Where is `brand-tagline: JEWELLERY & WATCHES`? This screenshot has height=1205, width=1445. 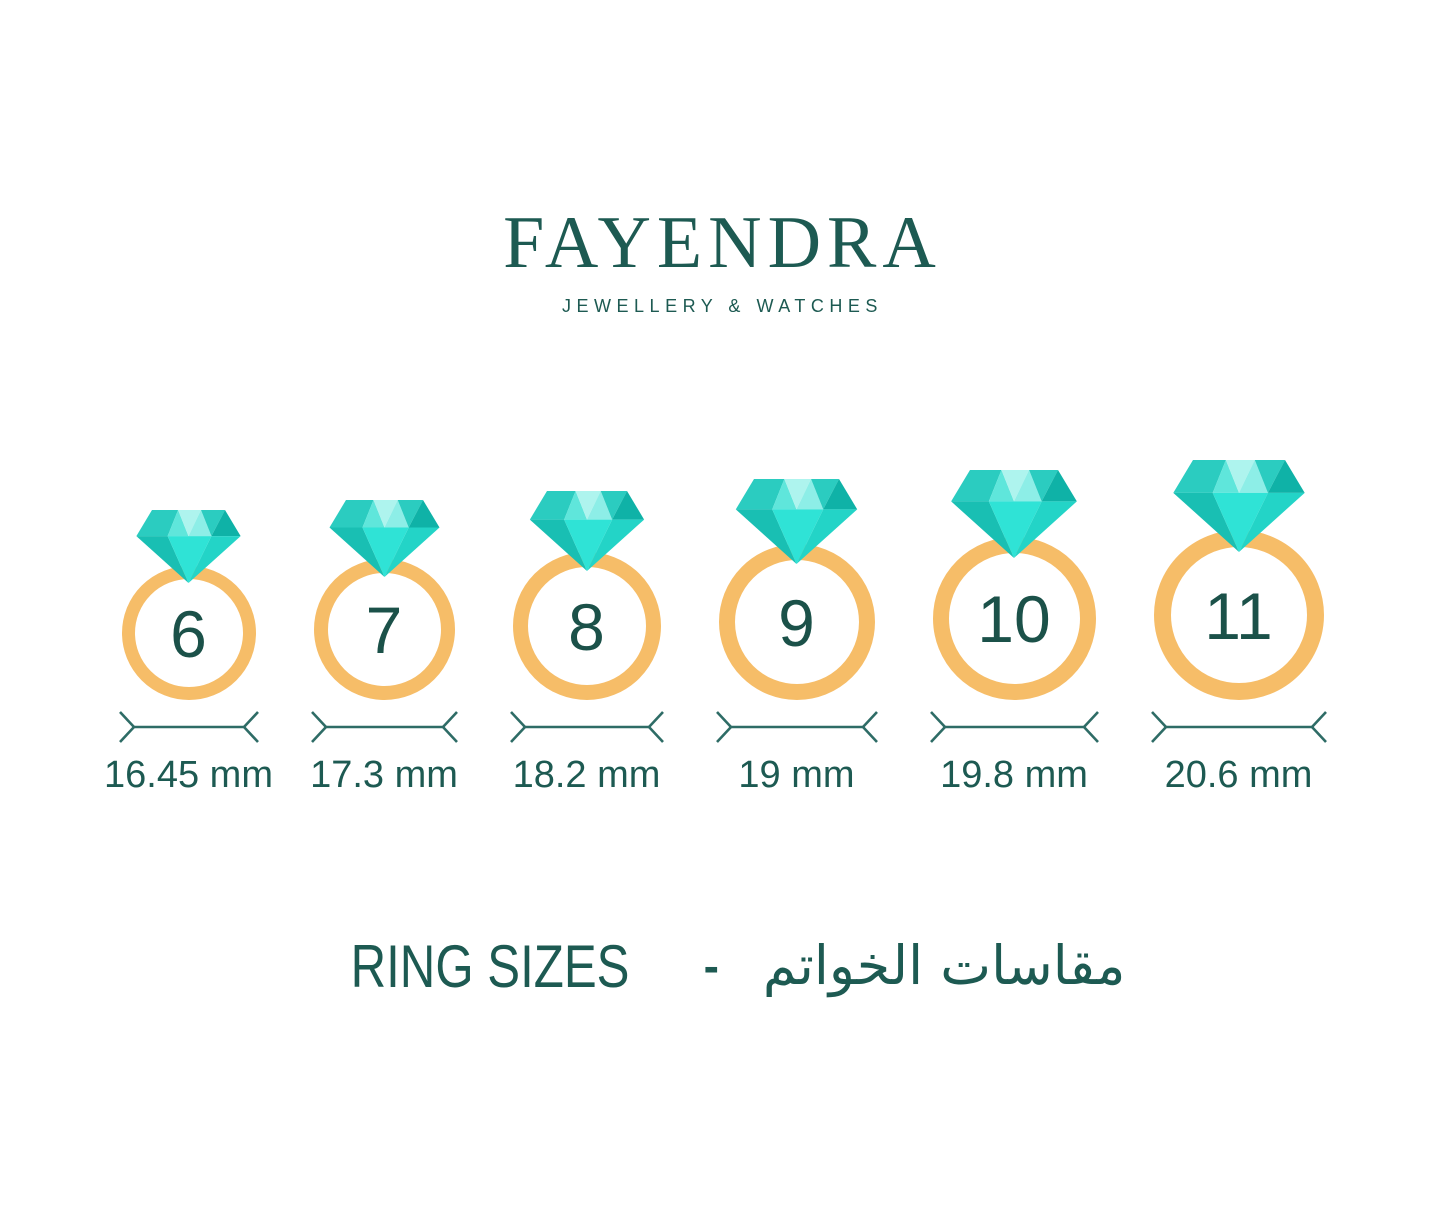 brand-tagline: JEWELLERY & WATCHES is located at coordinates (722, 305).